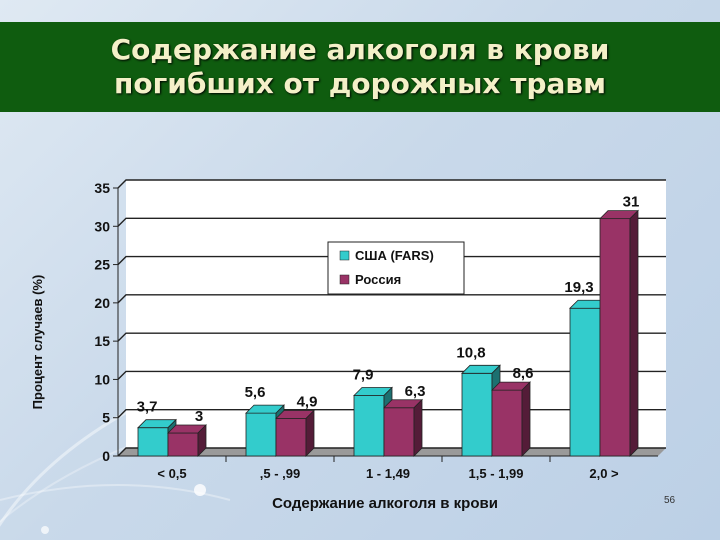 The width and height of the screenshot is (720, 540). What do you see at coordinates (360, 49) in the screenshot?
I see `slide-title-line-1: Содержание алкоголя в крови` at bounding box center [360, 49].